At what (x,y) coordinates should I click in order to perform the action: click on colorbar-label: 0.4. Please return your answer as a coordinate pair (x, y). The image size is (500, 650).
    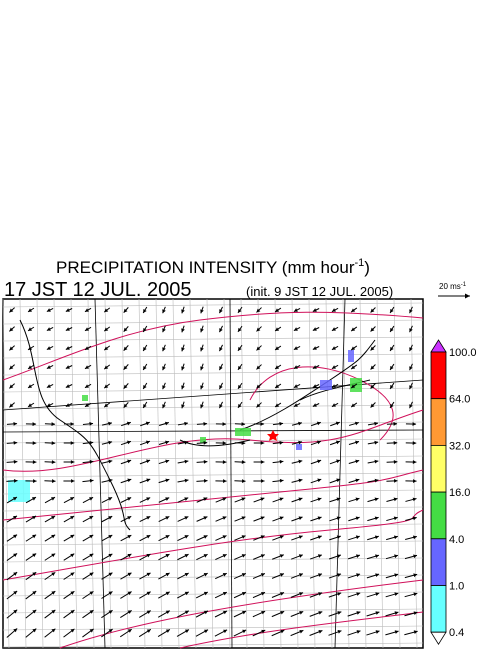
    Looking at the image, I should click on (456, 633).